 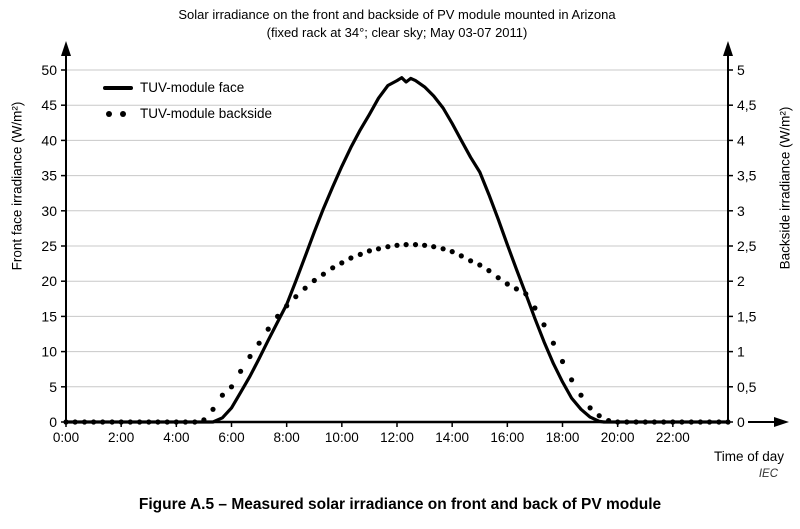 I want to click on y-left-tick-label: 30, so click(x=49, y=211).